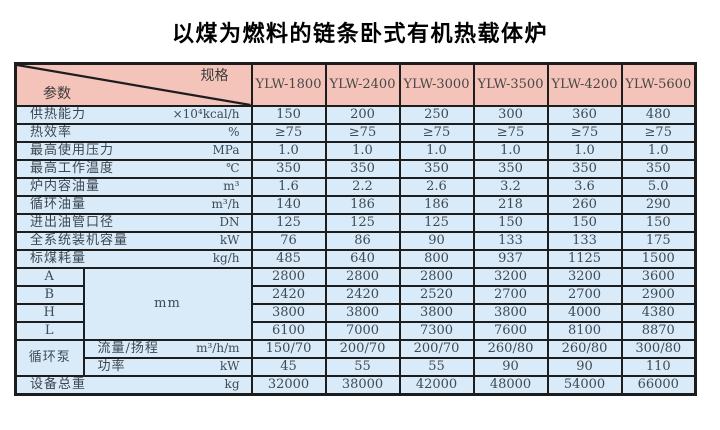 The height and width of the screenshot is (430, 720). What do you see at coordinates (51, 132) in the screenshot?
I see `param-label: 热效率` at bounding box center [51, 132].